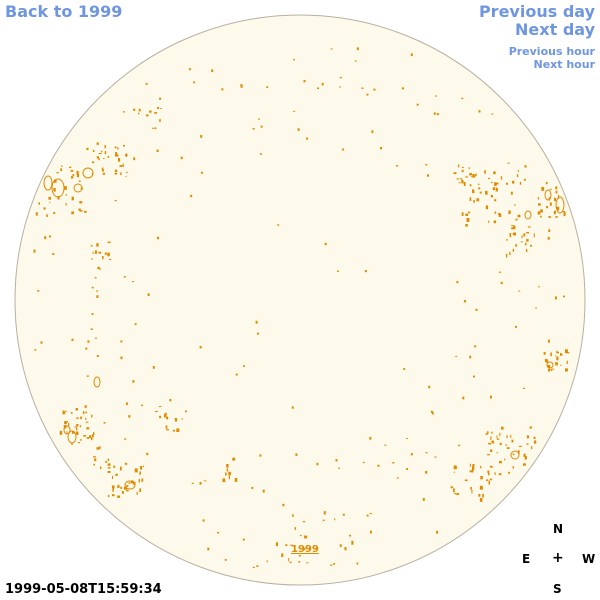  What do you see at coordinates (526, 559) in the screenshot?
I see `compass-east-label: E` at bounding box center [526, 559].